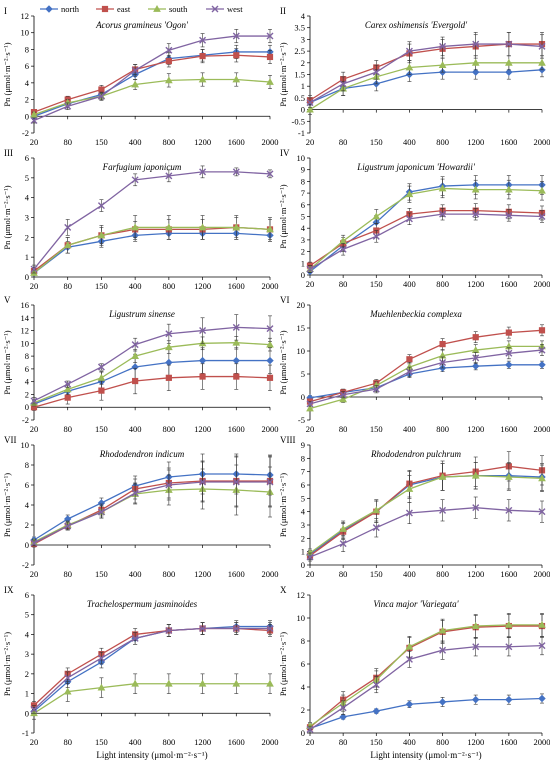 Image resolution: width=550 pixels, height=766 pixels. I want to click on legend-marker, so click(49, 9).